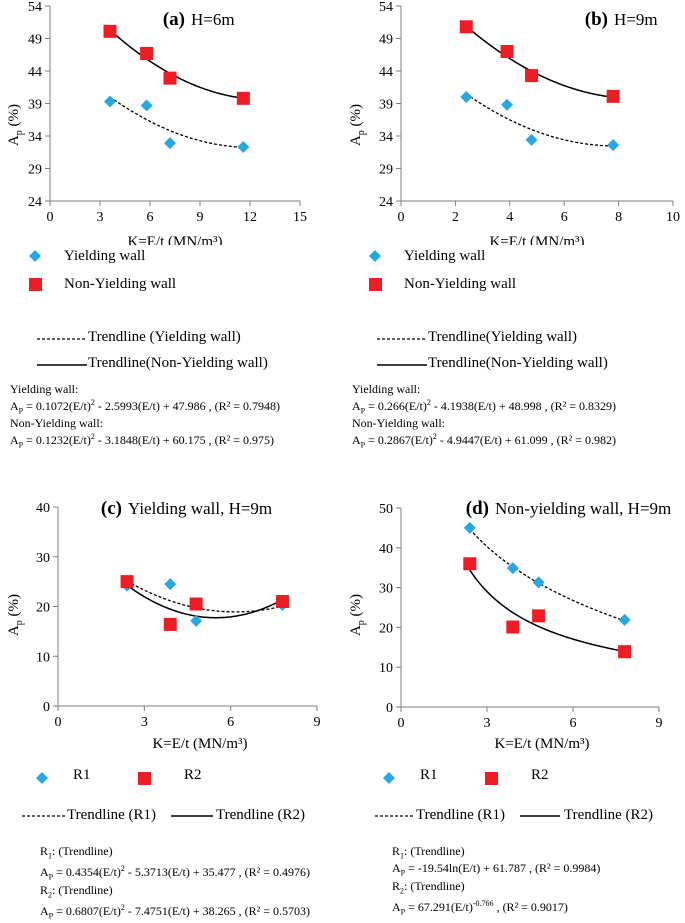  I want to click on panel-subtitle-a: H=6m, so click(213, 19).